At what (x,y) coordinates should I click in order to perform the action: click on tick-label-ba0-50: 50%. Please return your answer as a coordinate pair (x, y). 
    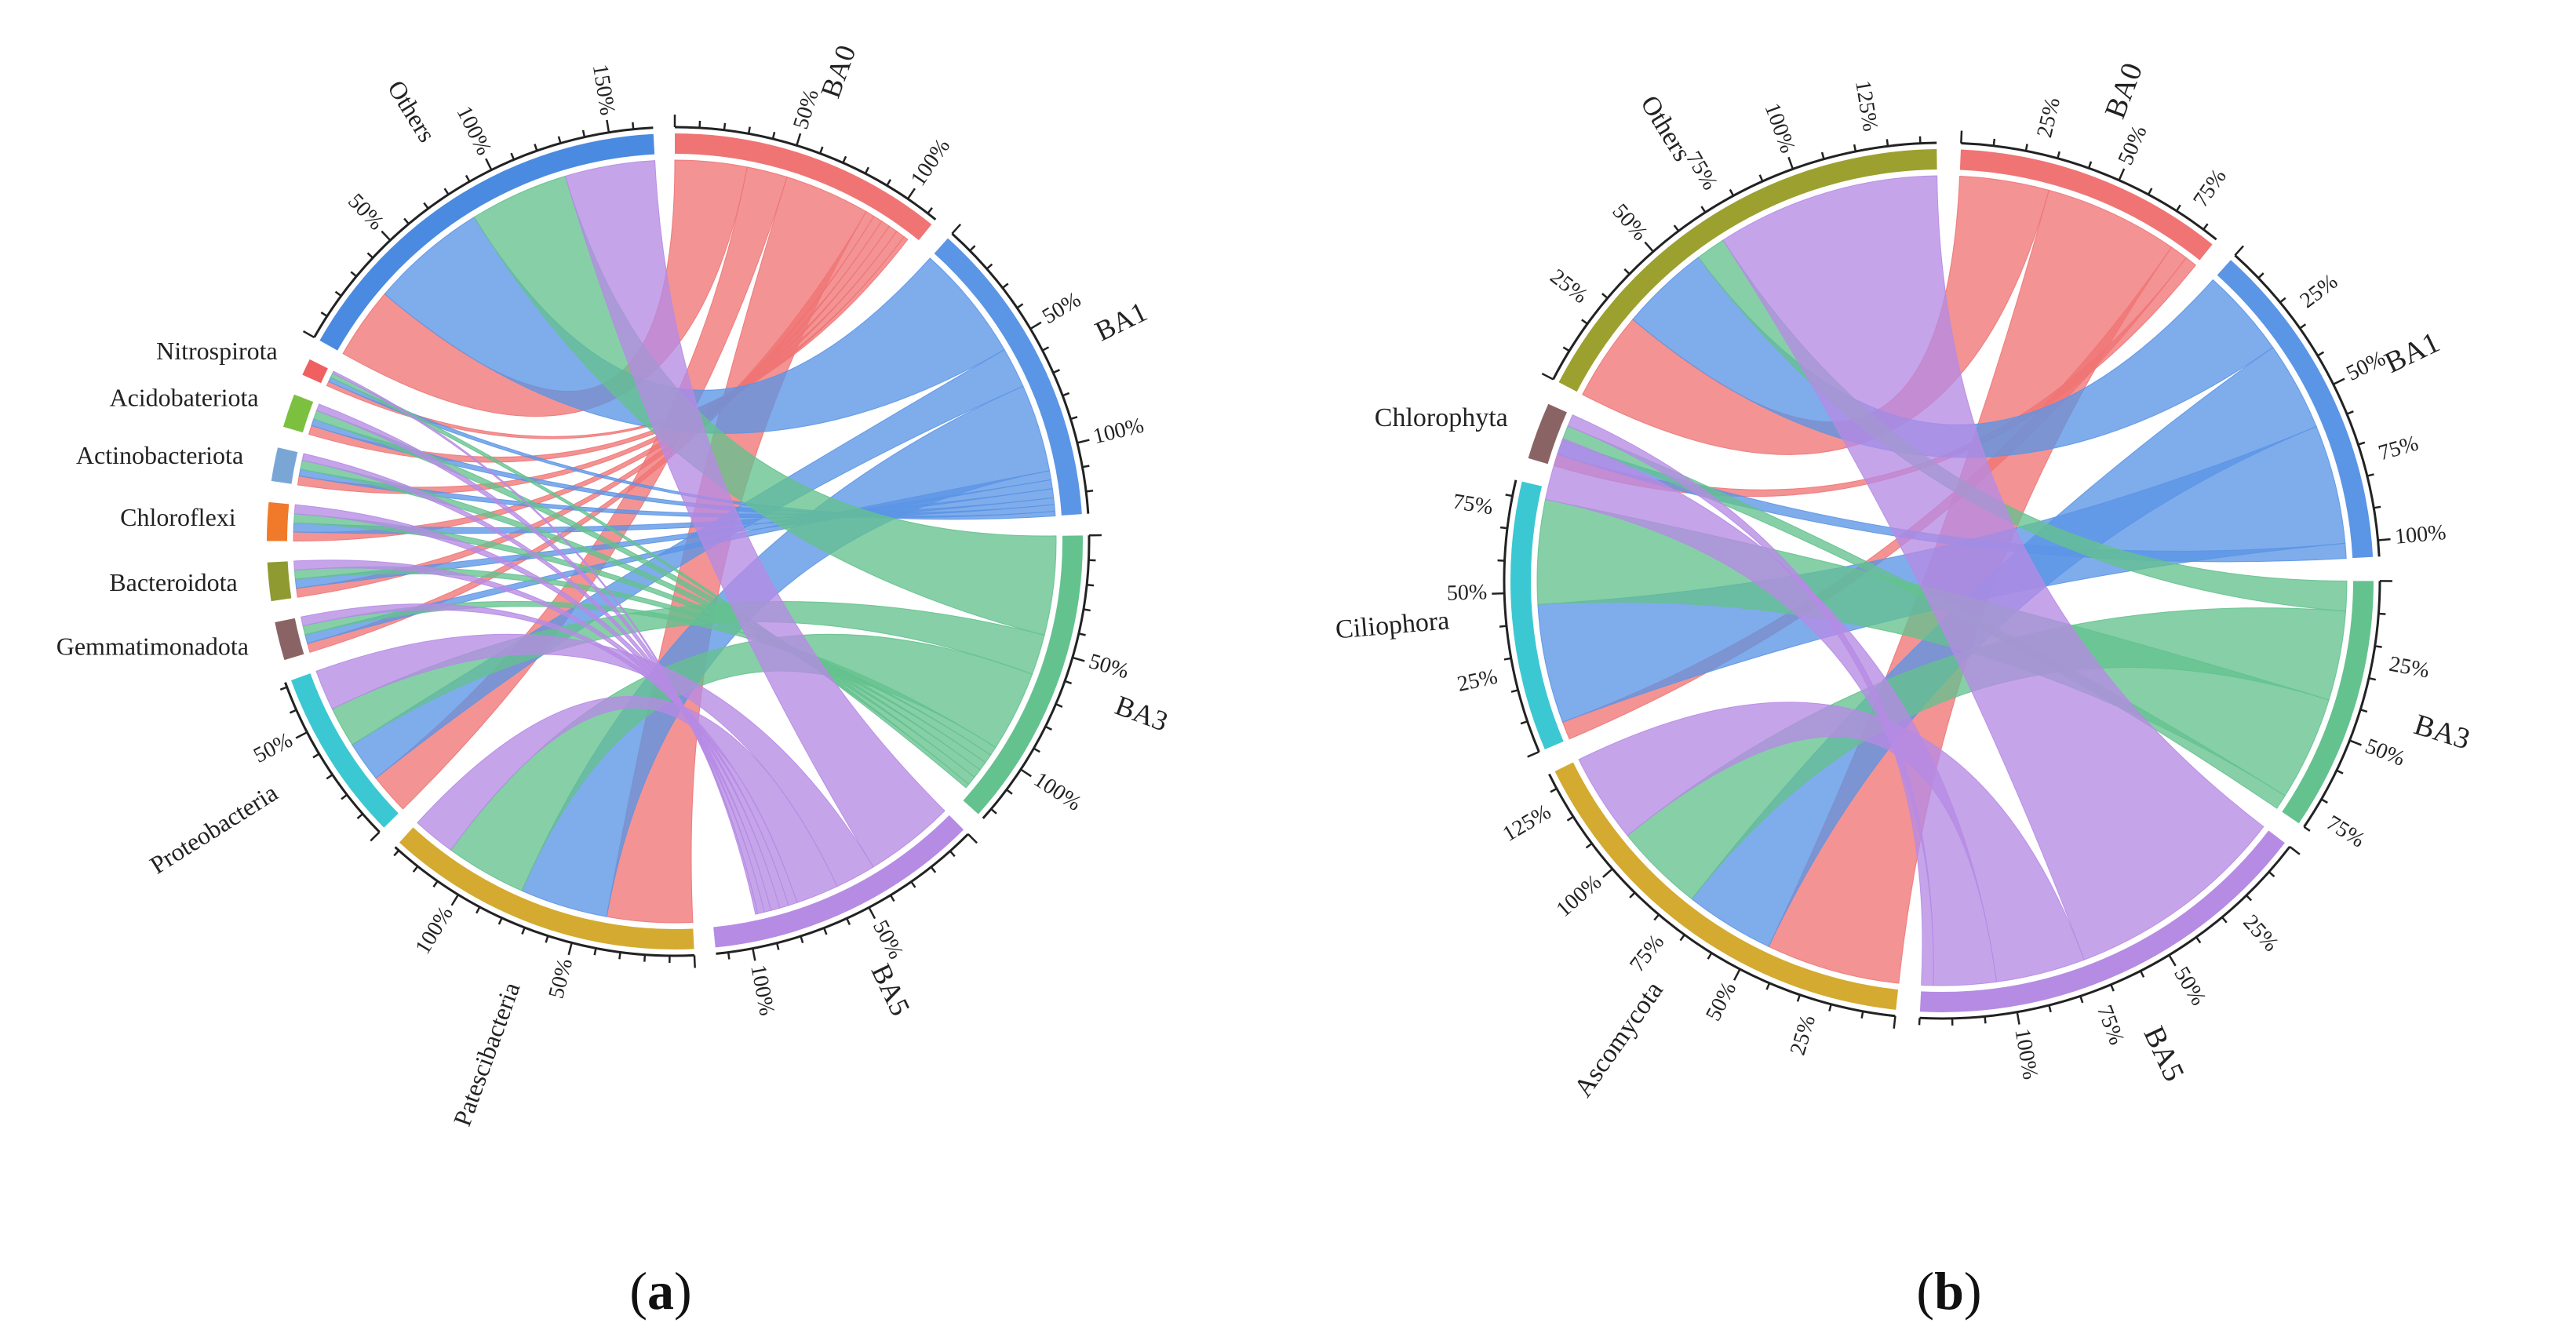
    Looking at the image, I should click on (2132, 145).